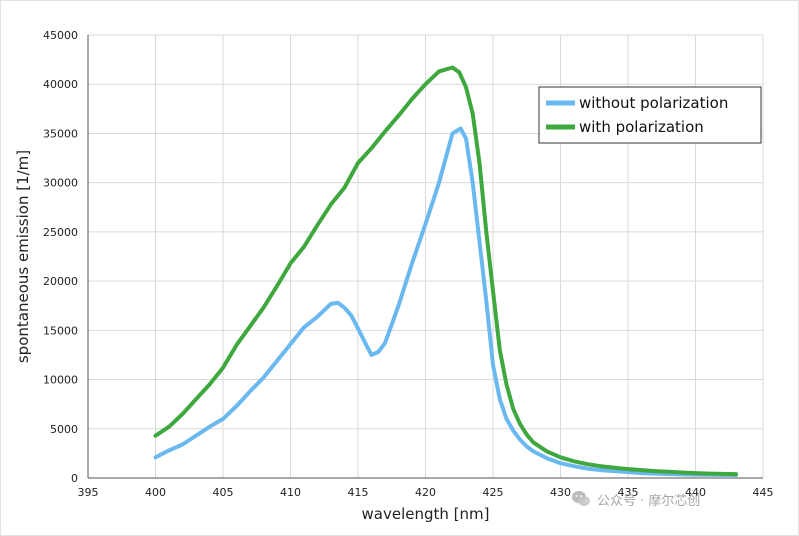 The height and width of the screenshot is (536, 799). What do you see at coordinates (641, 127) in the screenshot?
I see `legend-label-with-polarization: with polarization` at bounding box center [641, 127].